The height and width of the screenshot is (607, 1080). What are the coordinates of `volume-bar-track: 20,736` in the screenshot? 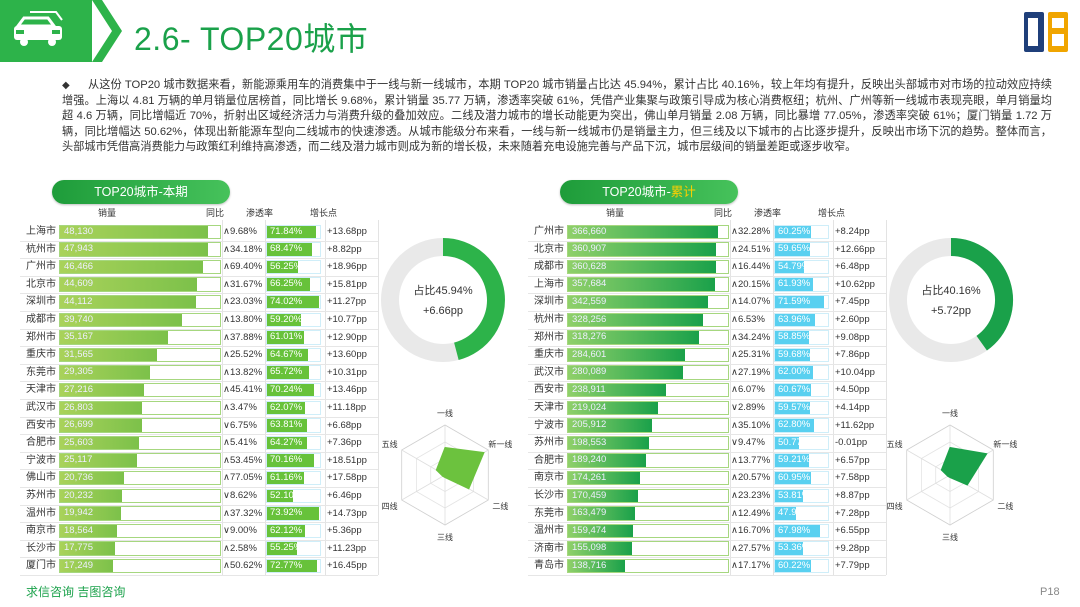 It's located at (140, 478).